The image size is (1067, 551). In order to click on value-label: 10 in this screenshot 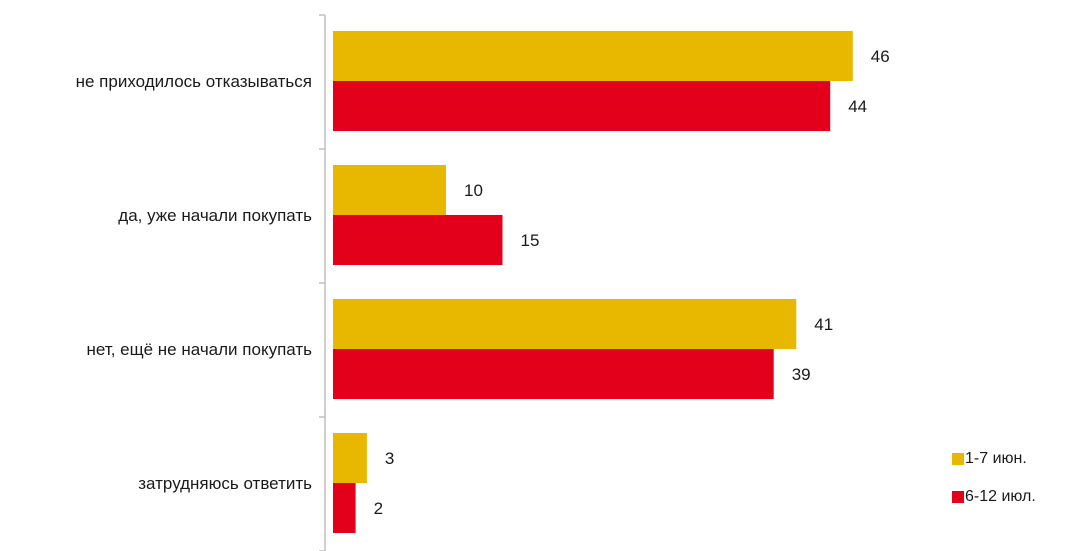, I will do `click(473, 190)`.